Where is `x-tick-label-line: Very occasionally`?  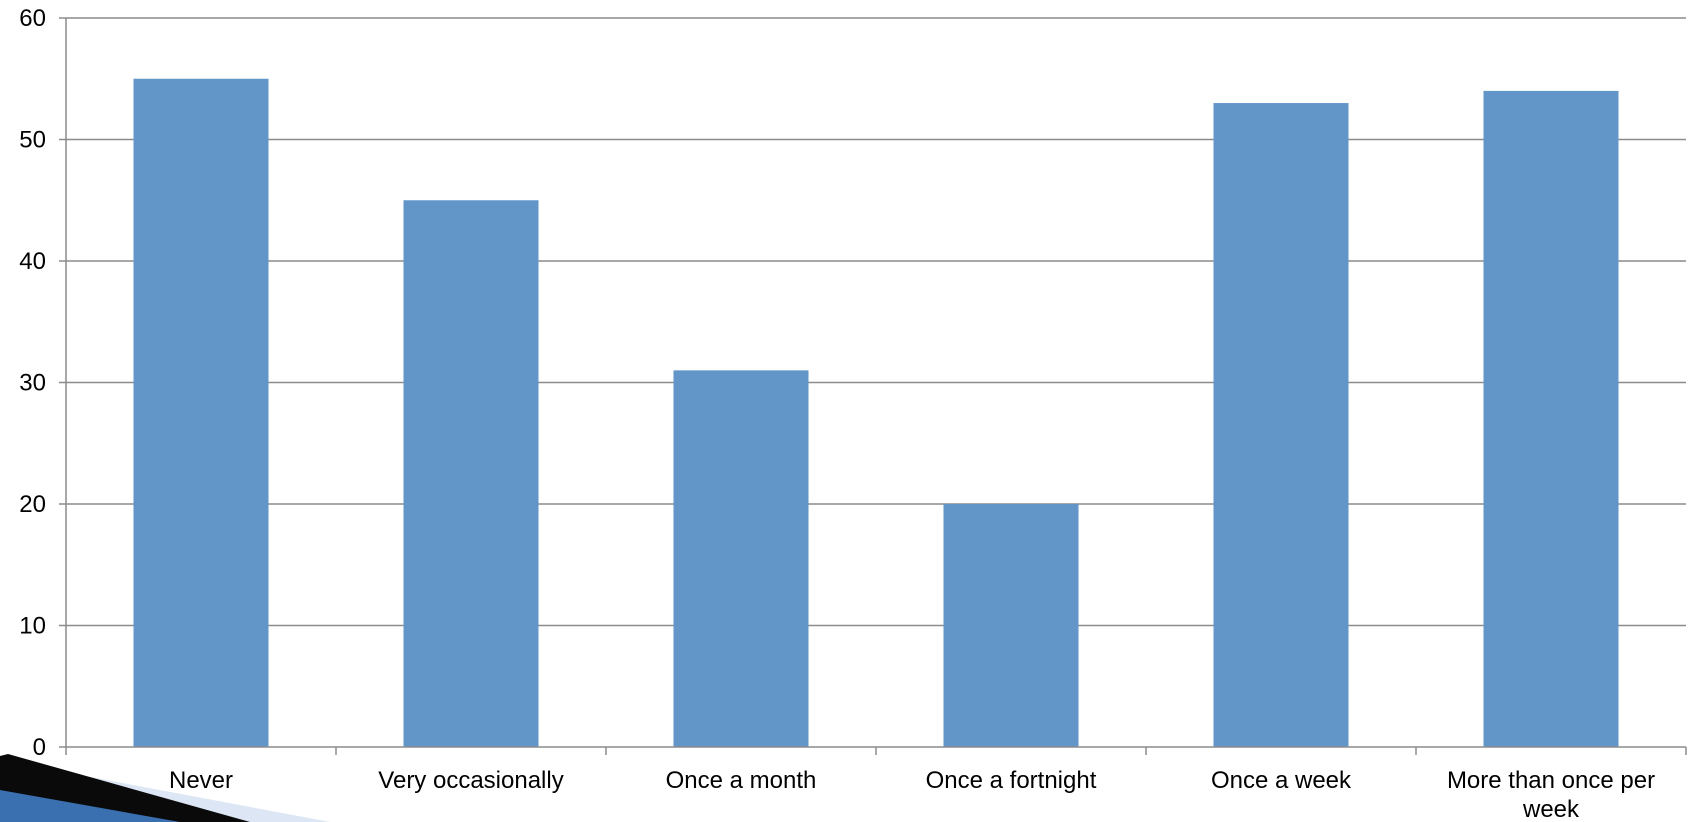 x-tick-label-line: Very occasionally is located at coordinates (470, 780).